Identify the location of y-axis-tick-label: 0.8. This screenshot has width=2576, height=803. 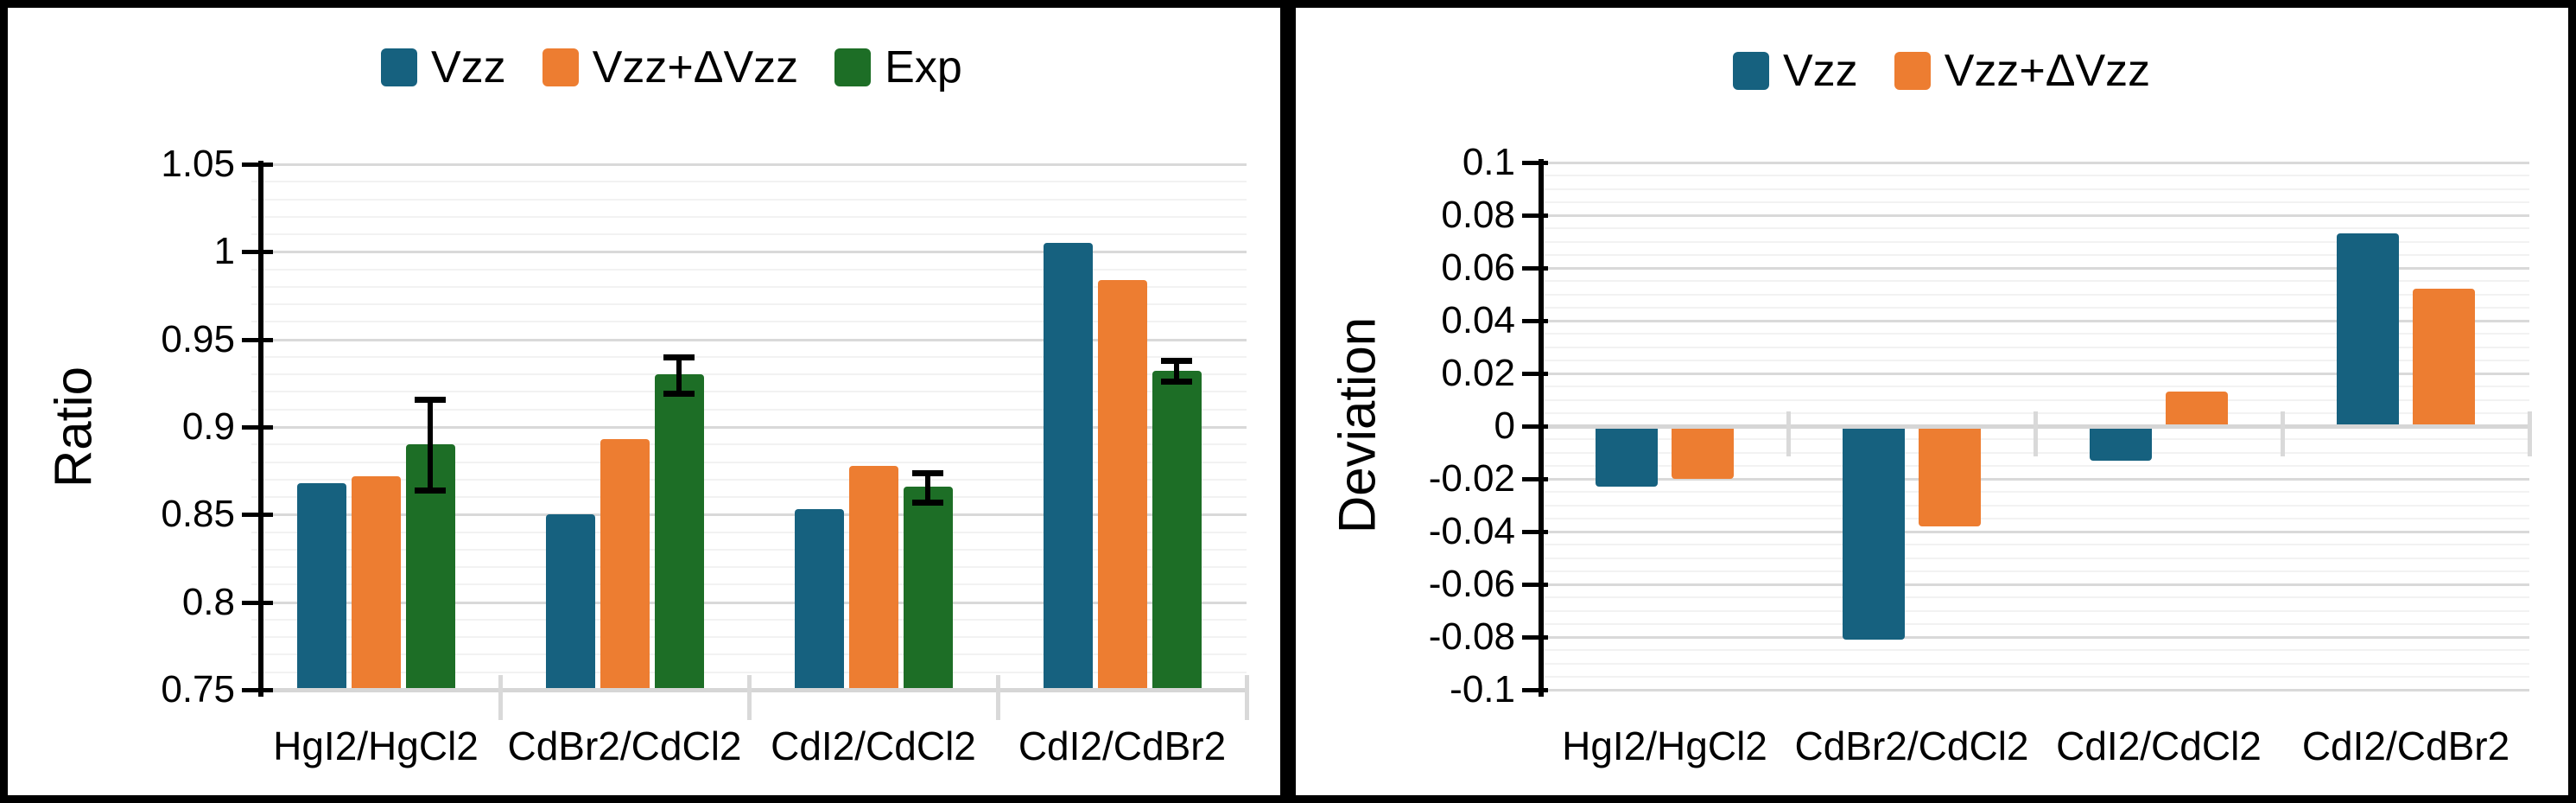
(208, 601).